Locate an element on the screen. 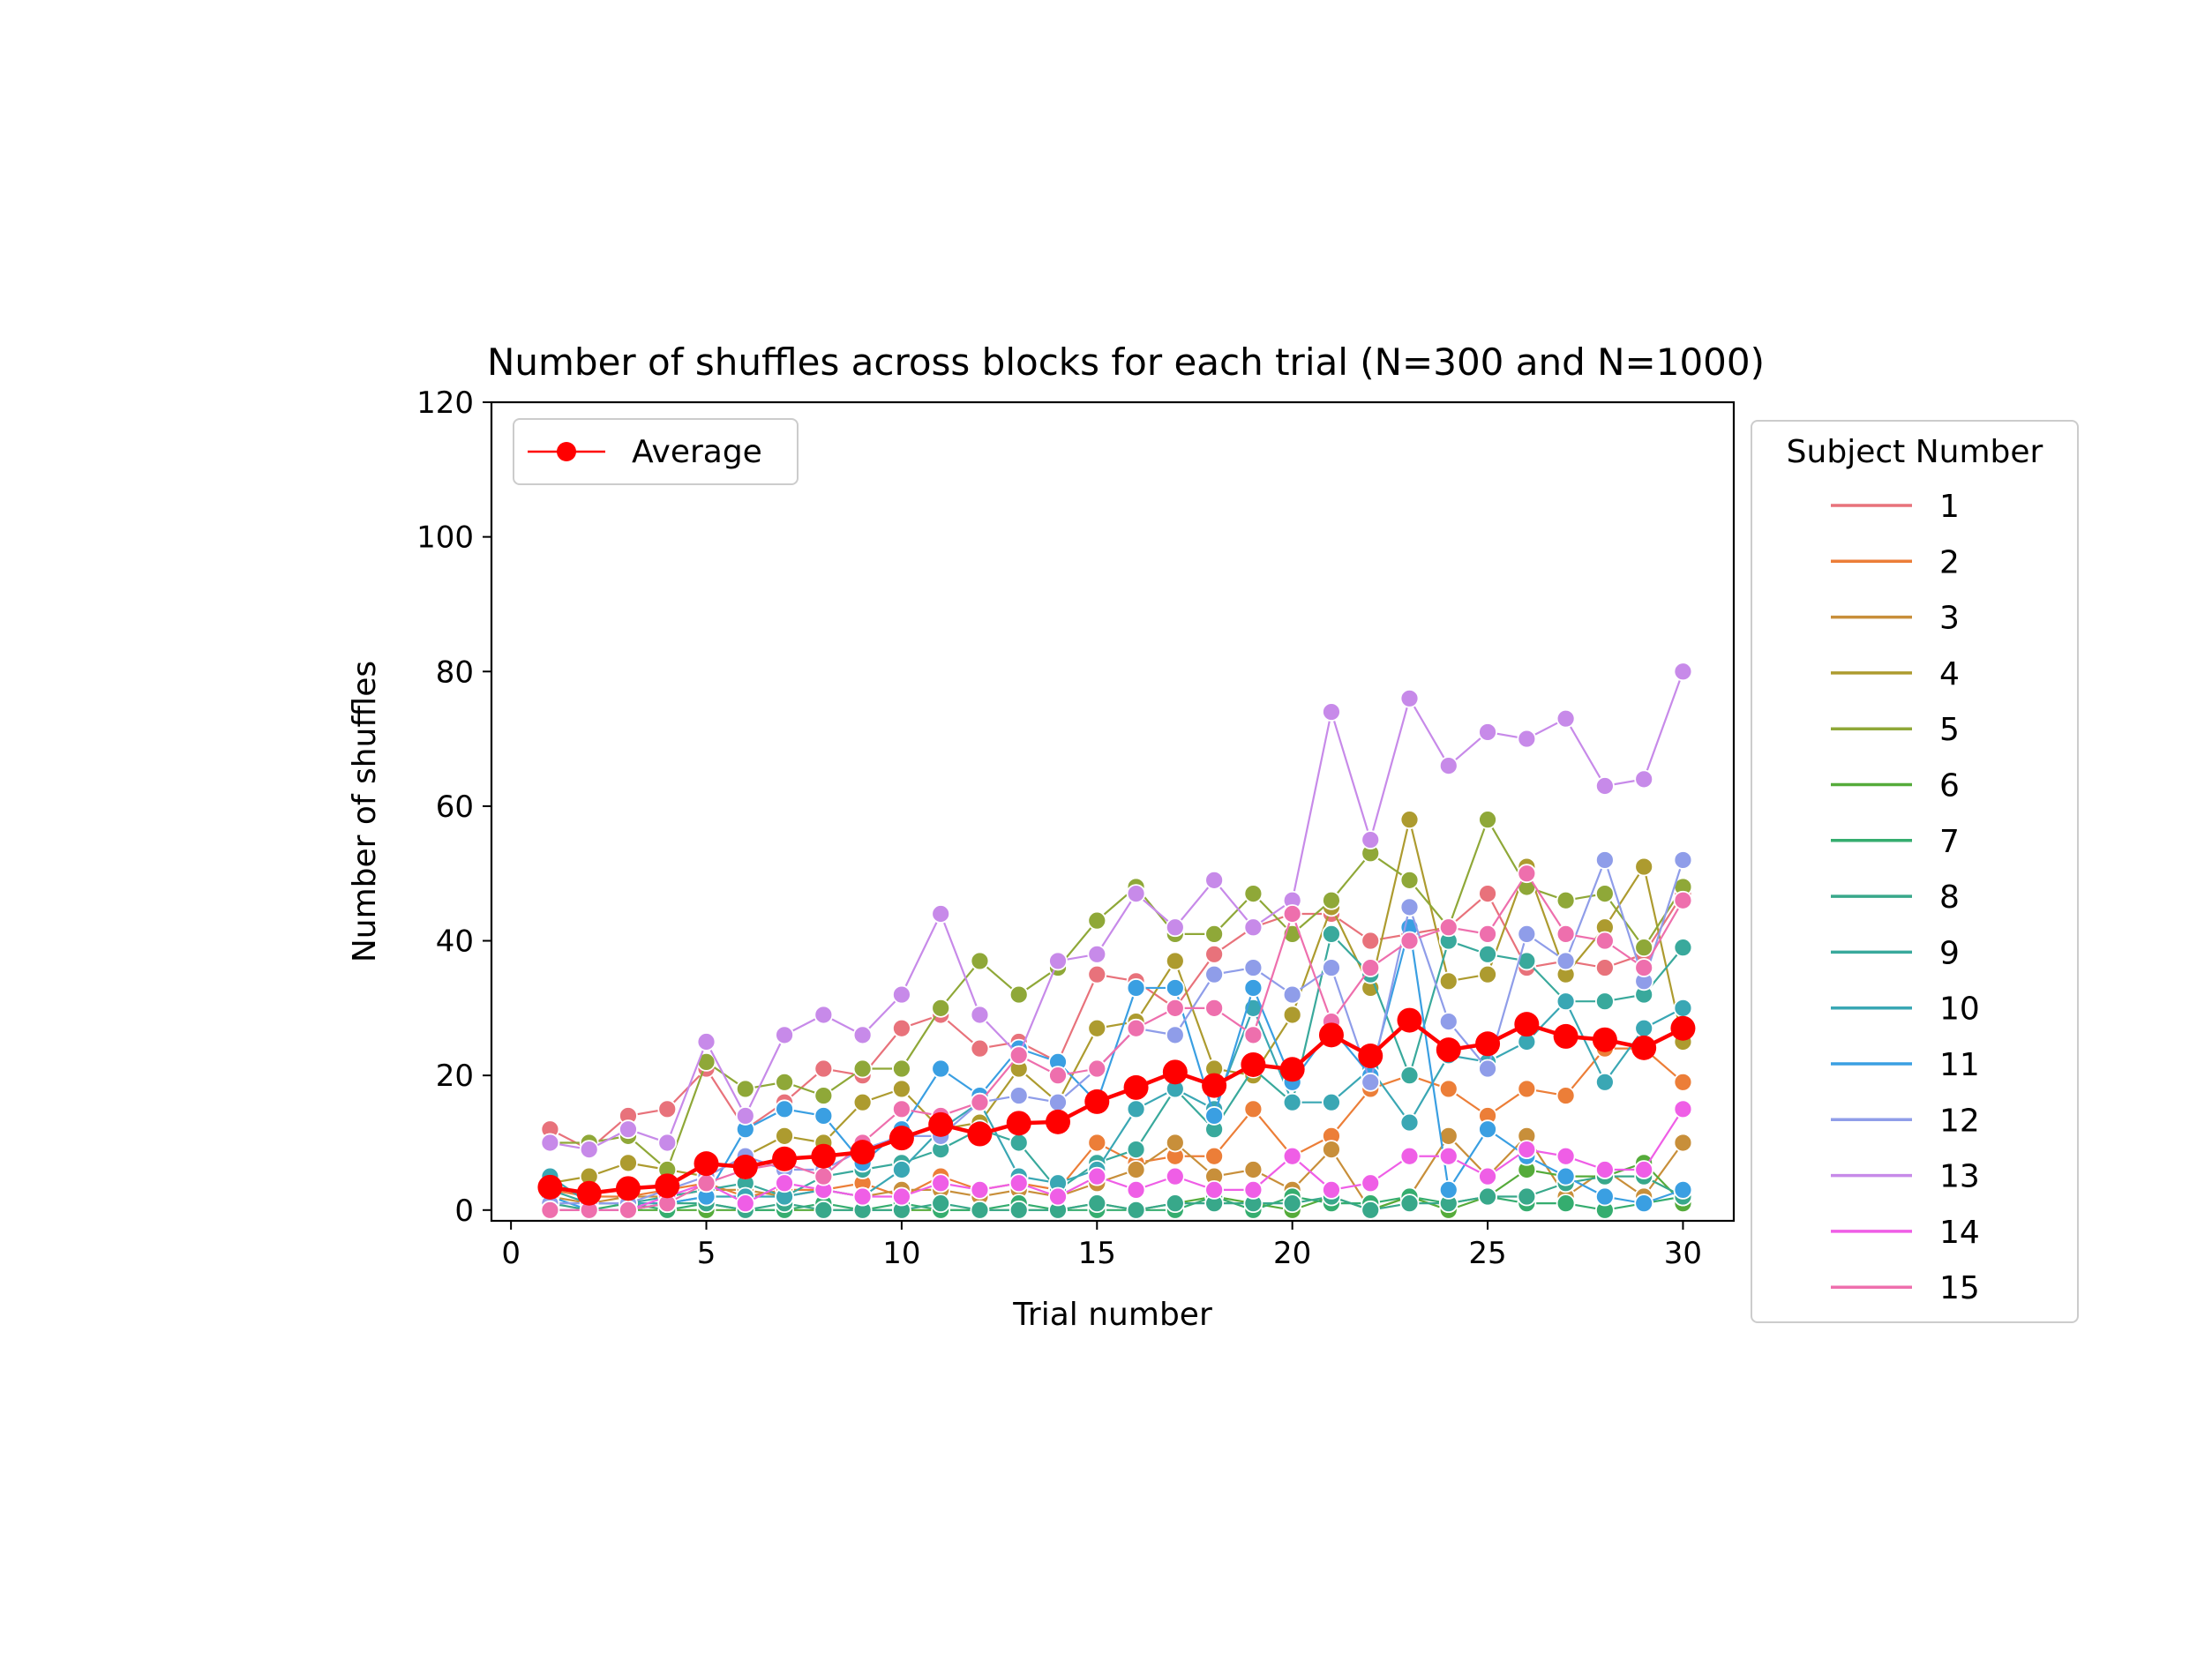 The width and height of the screenshot is (2212, 1676). x-tick-label: 15 is located at coordinates (1097, 1254).